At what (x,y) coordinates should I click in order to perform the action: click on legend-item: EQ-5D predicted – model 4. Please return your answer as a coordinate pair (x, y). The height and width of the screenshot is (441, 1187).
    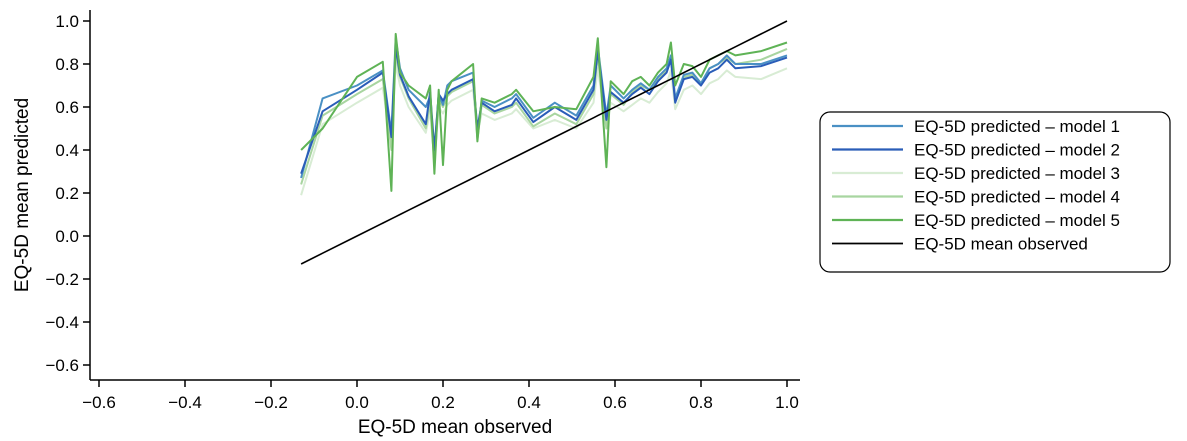
    Looking at the image, I should click on (976, 197).